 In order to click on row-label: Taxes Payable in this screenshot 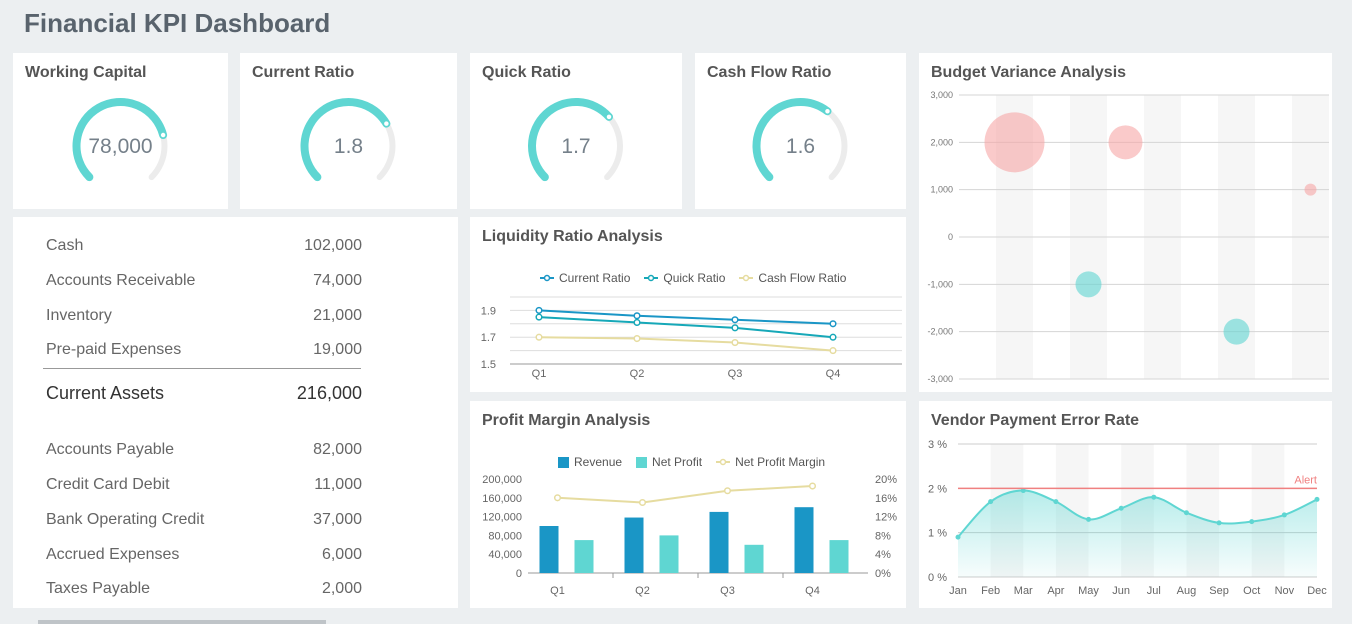, I will do `click(98, 588)`.